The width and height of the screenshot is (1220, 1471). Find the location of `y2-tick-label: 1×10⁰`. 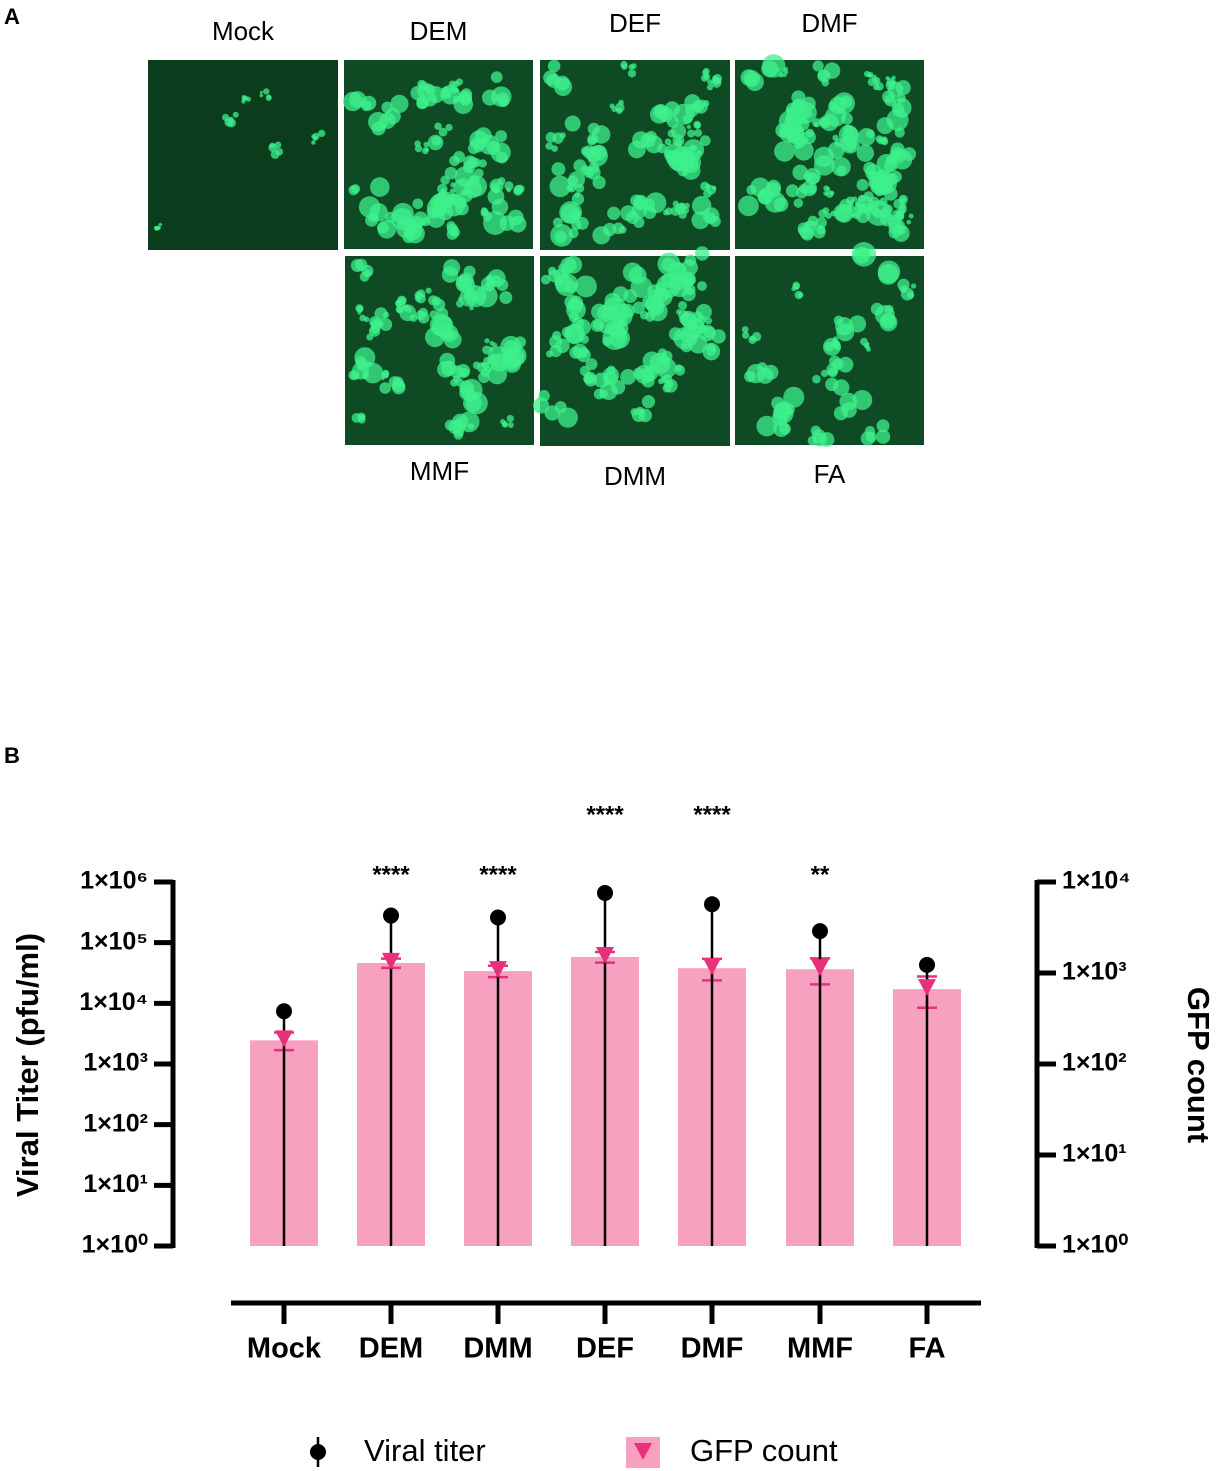

y2-tick-label: 1×10⁰ is located at coordinates (1095, 1245).